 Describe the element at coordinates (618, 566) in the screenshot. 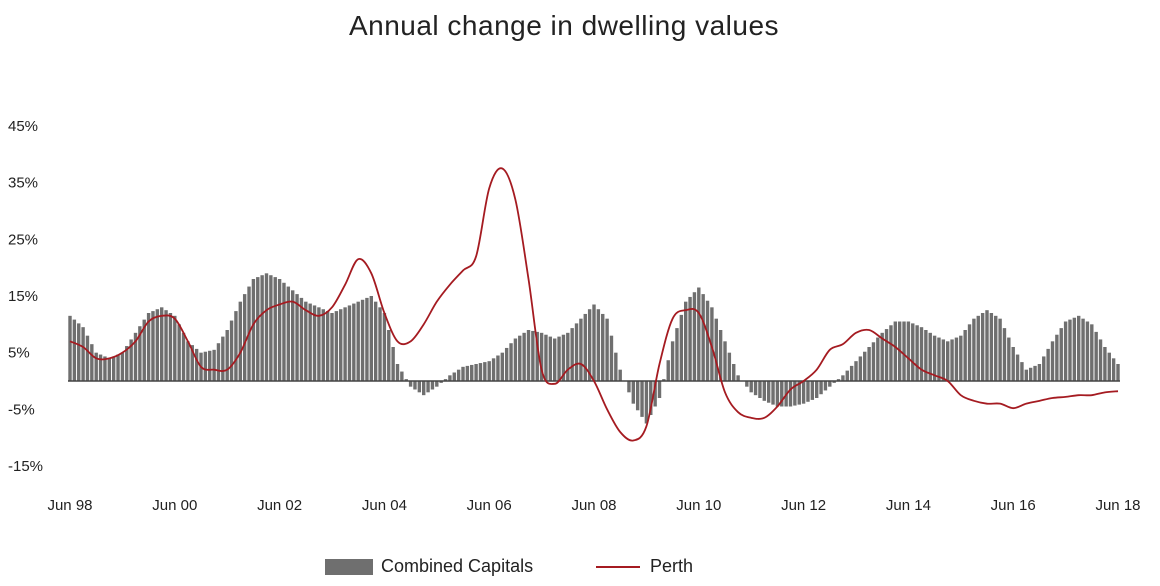

I see `legend-swatch-line` at that location.